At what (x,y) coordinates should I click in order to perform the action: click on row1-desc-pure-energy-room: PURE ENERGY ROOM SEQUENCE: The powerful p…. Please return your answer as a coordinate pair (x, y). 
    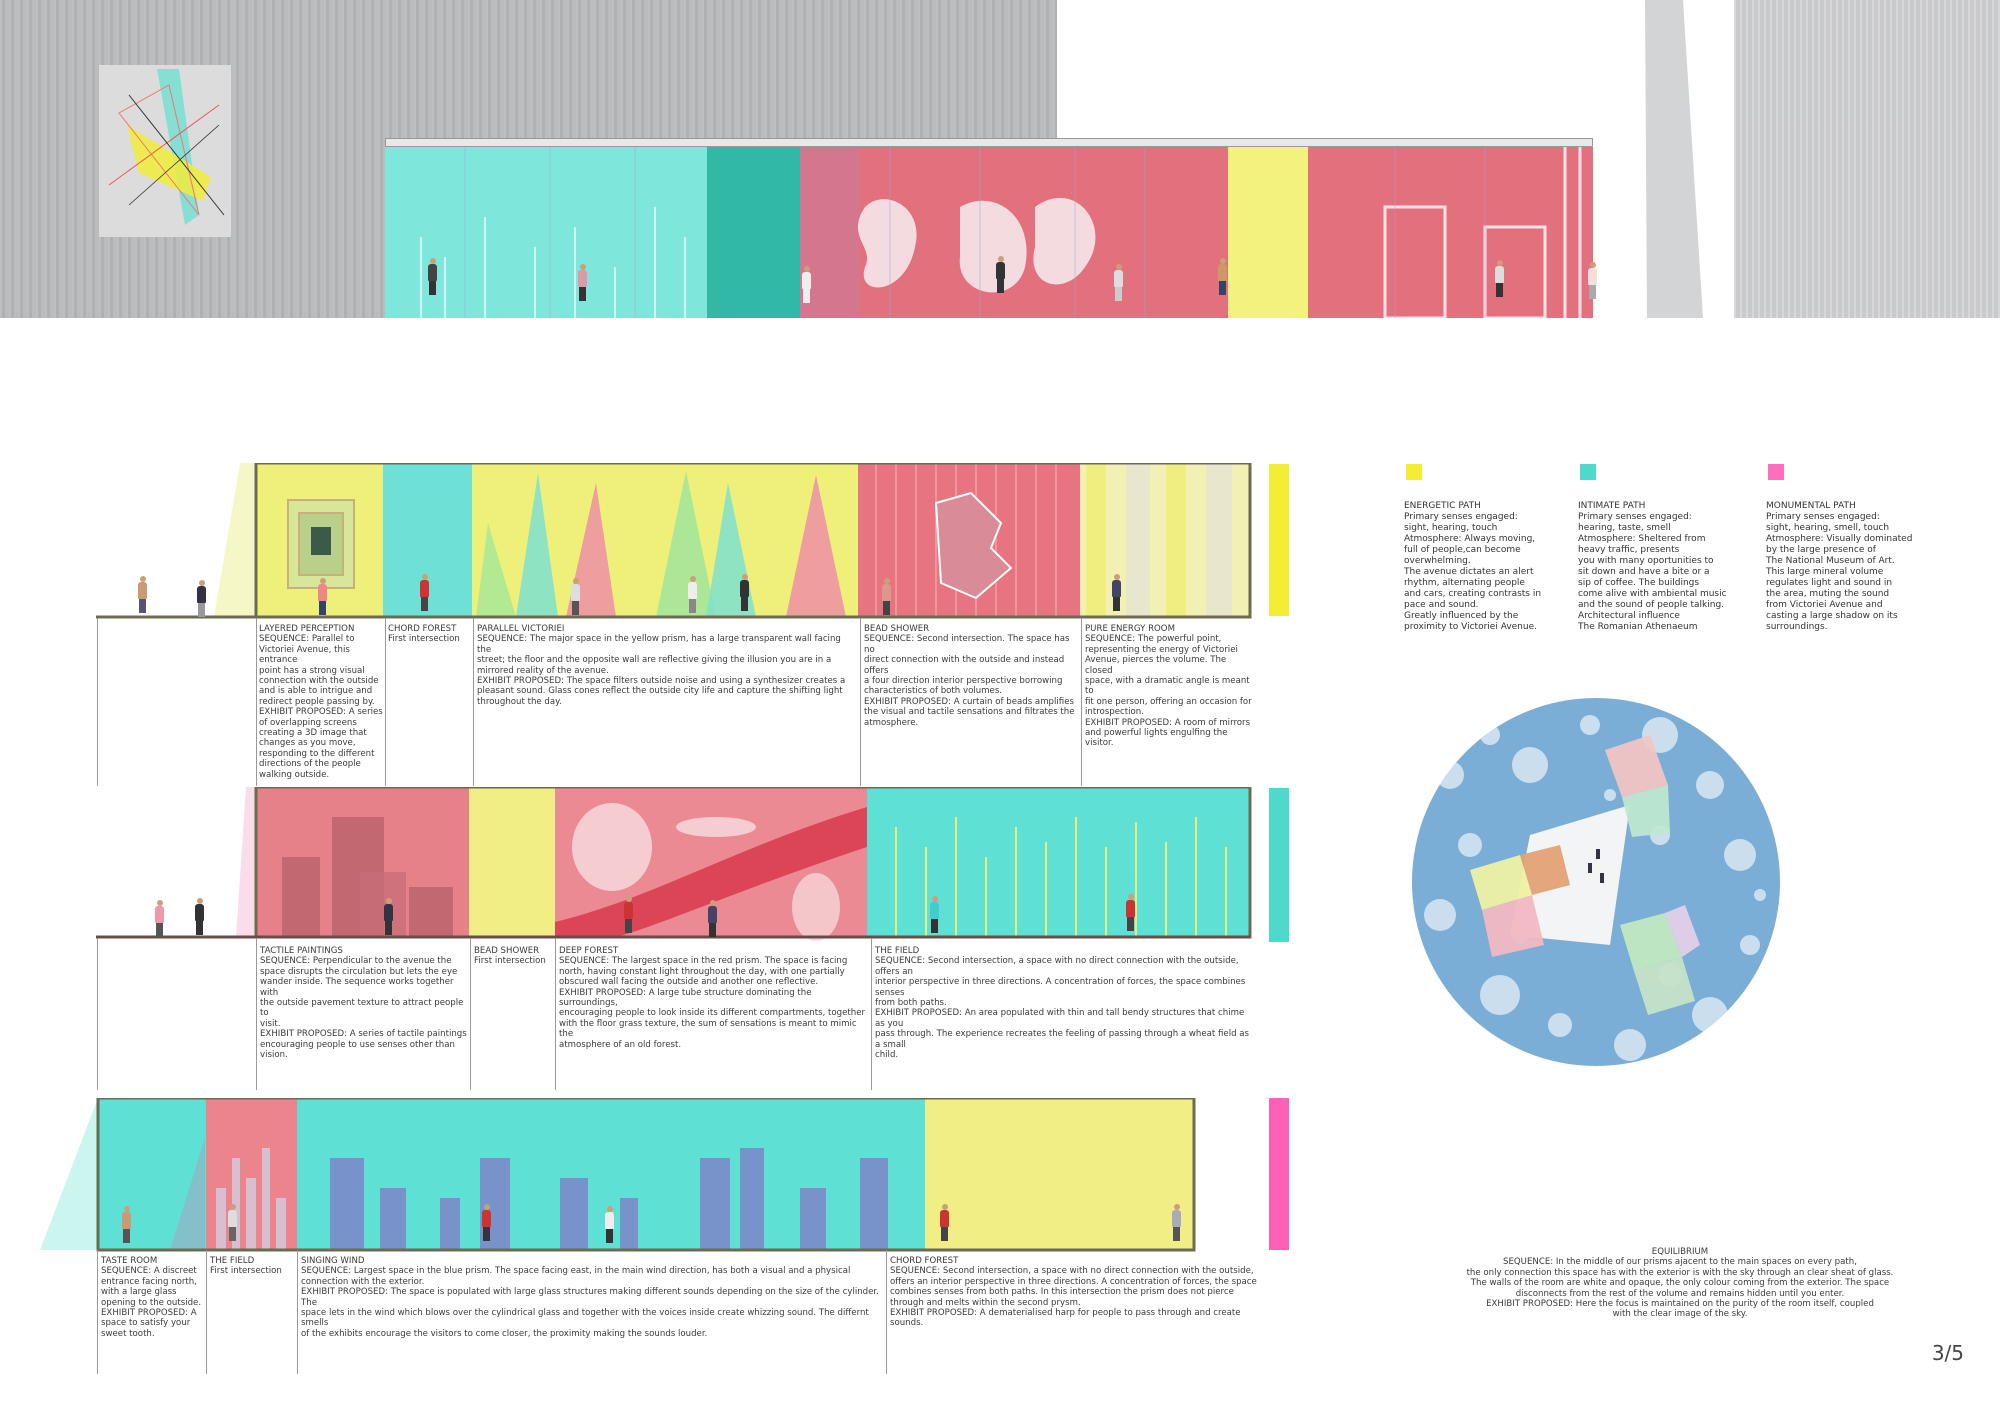
    Looking at the image, I should click on (1168, 686).